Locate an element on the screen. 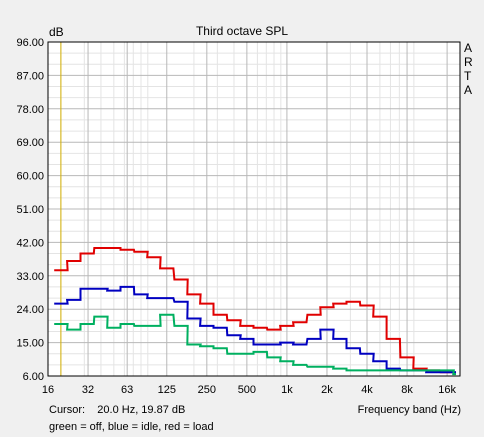 This screenshot has width=484, height=437. y-tick-label: 69.00 is located at coordinates (30, 143).